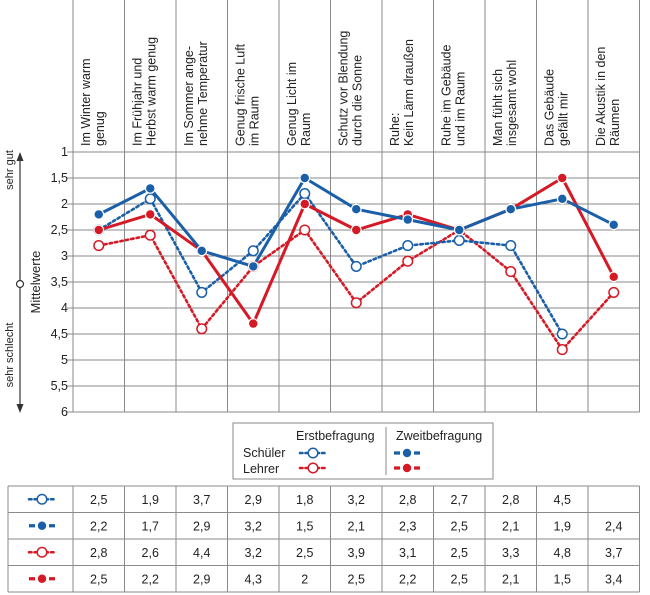  I want to click on quality-arrow-midpoint, so click(20, 284).